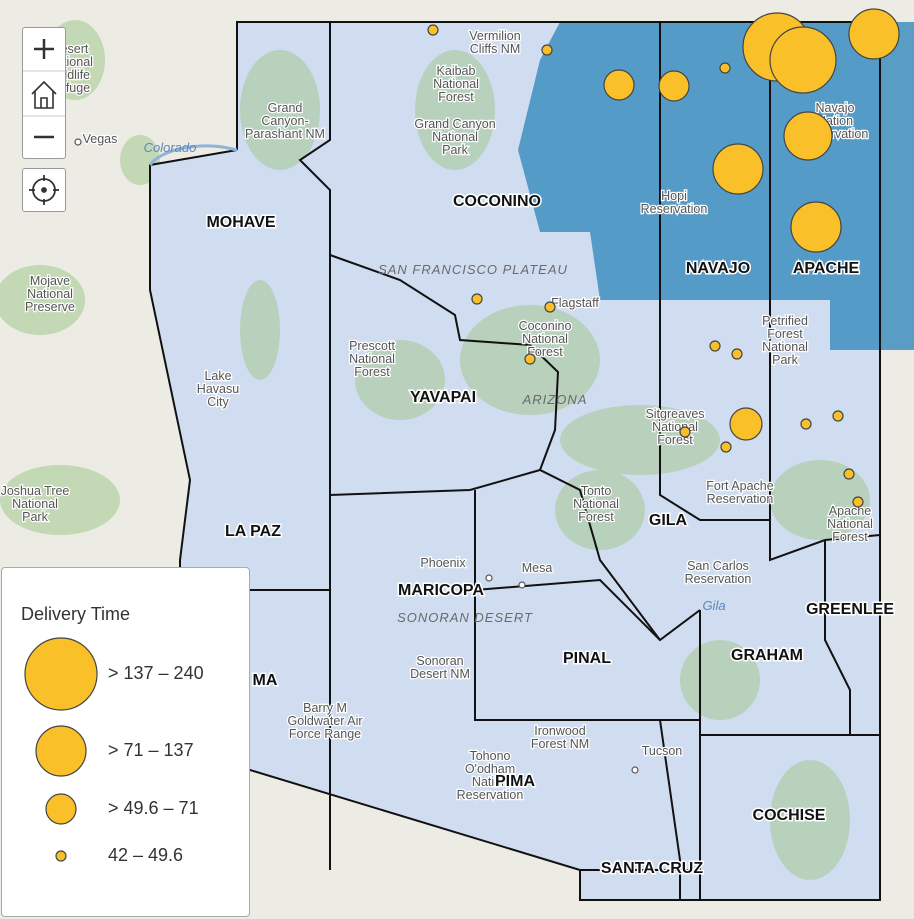  What do you see at coordinates (465, 617) in the screenshot?
I see `feature-label: SONORAN DESERT` at bounding box center [465, 617].